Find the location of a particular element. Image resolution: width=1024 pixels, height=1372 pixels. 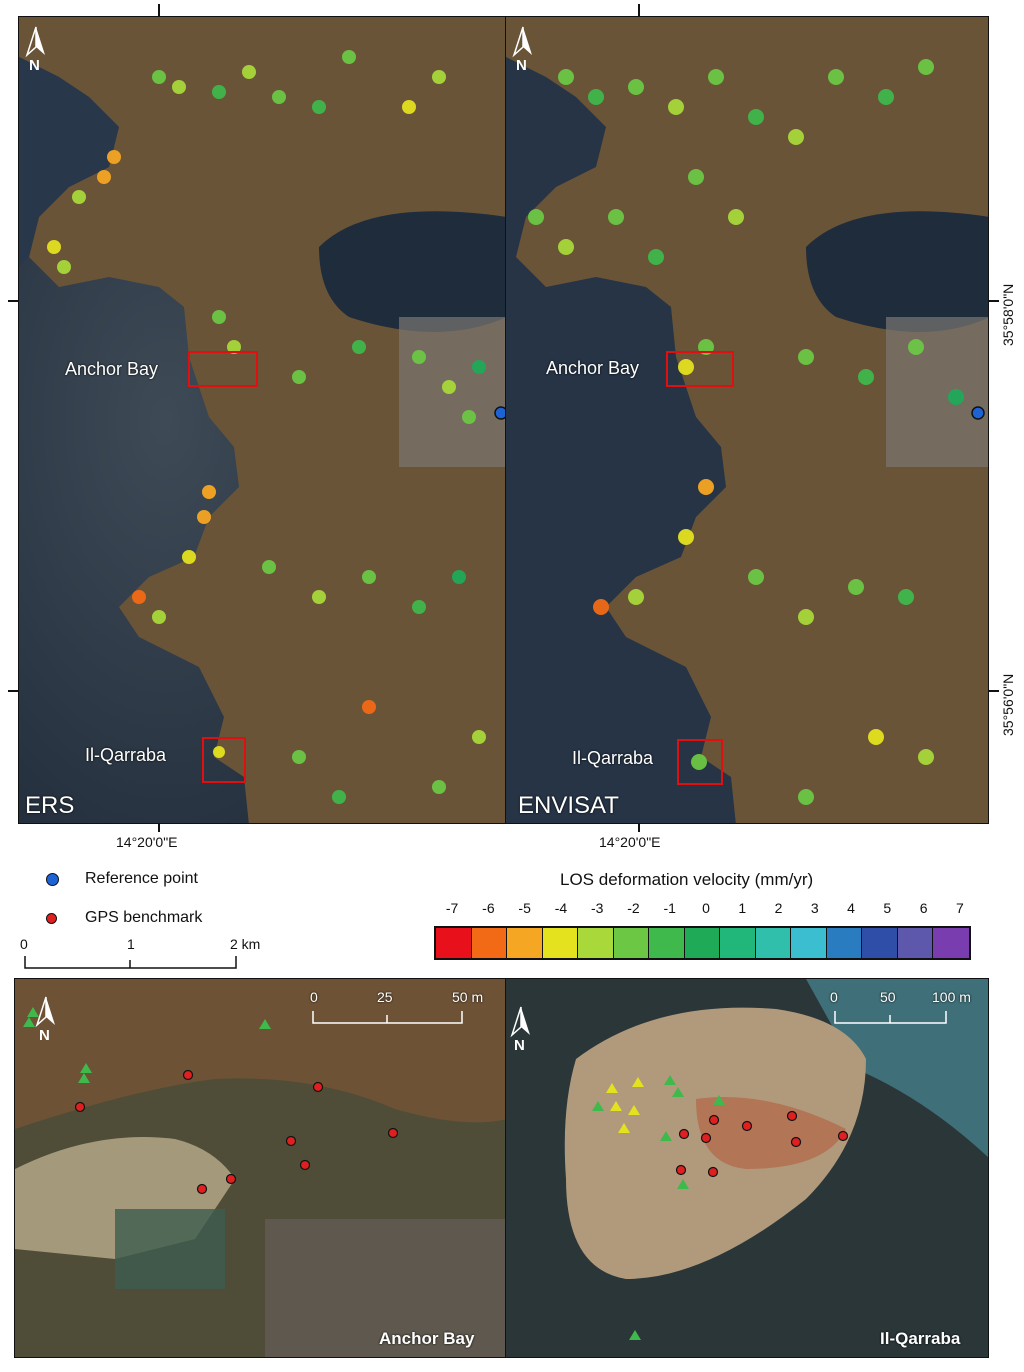

ers-bottom-tick is located at coordinates (159, 828).